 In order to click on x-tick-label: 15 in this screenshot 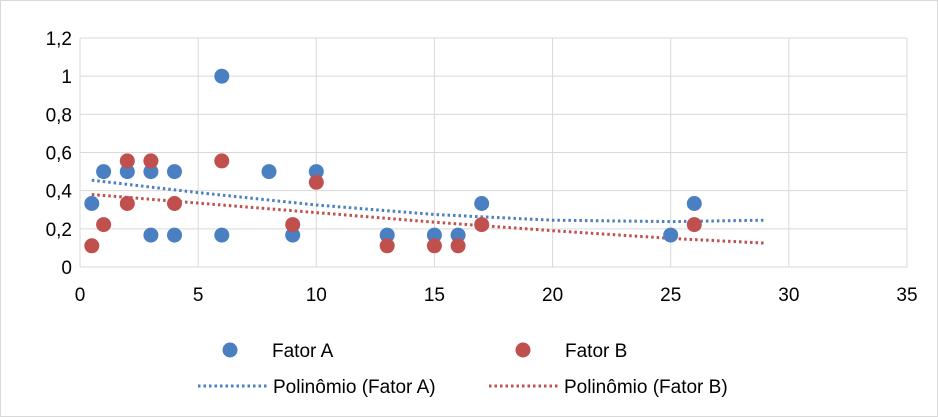, I will do `click(434, 295)`.